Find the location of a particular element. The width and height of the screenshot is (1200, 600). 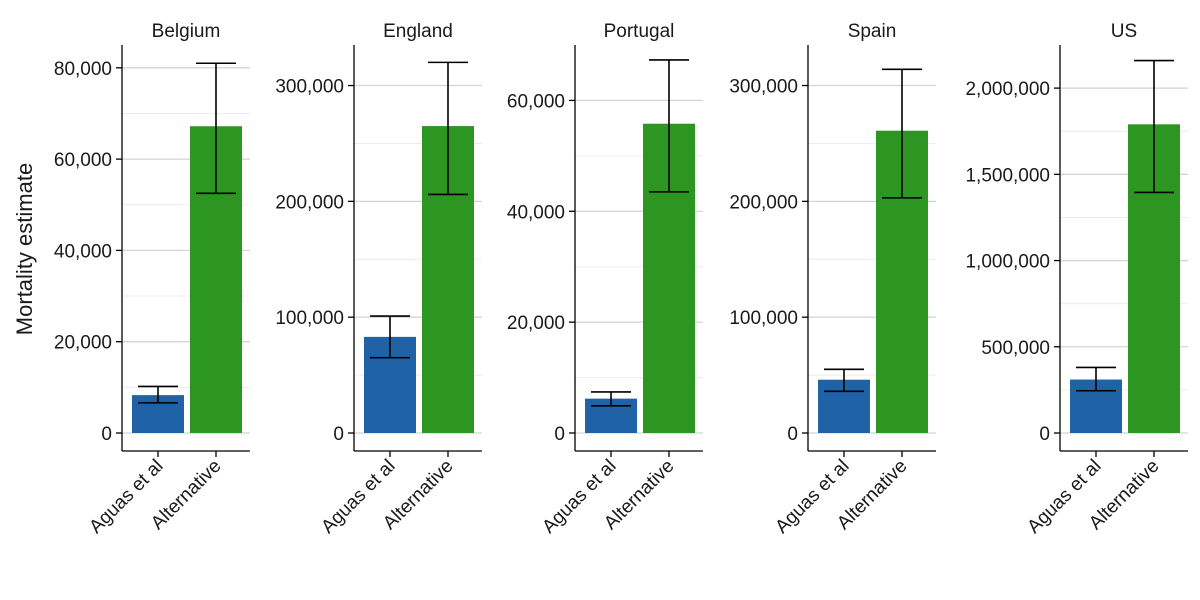

facet-title: England is located at coordinates (418, 31).